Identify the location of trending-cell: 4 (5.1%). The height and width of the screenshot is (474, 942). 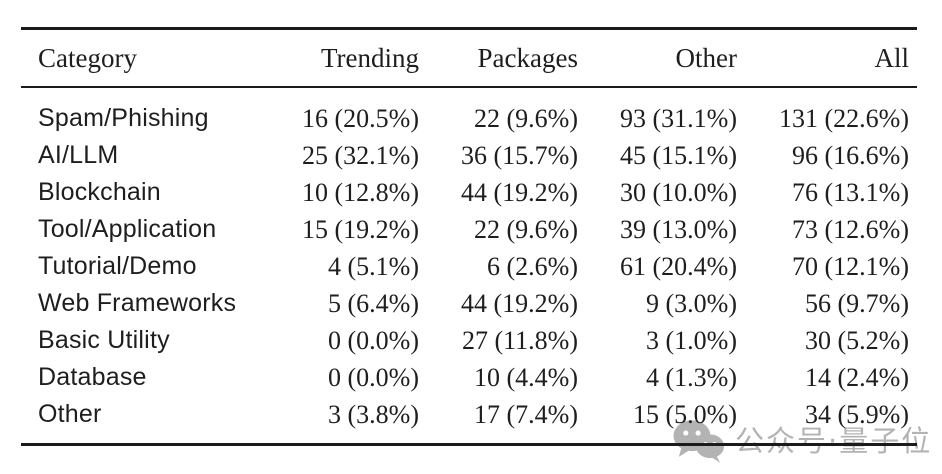
(373, 266).